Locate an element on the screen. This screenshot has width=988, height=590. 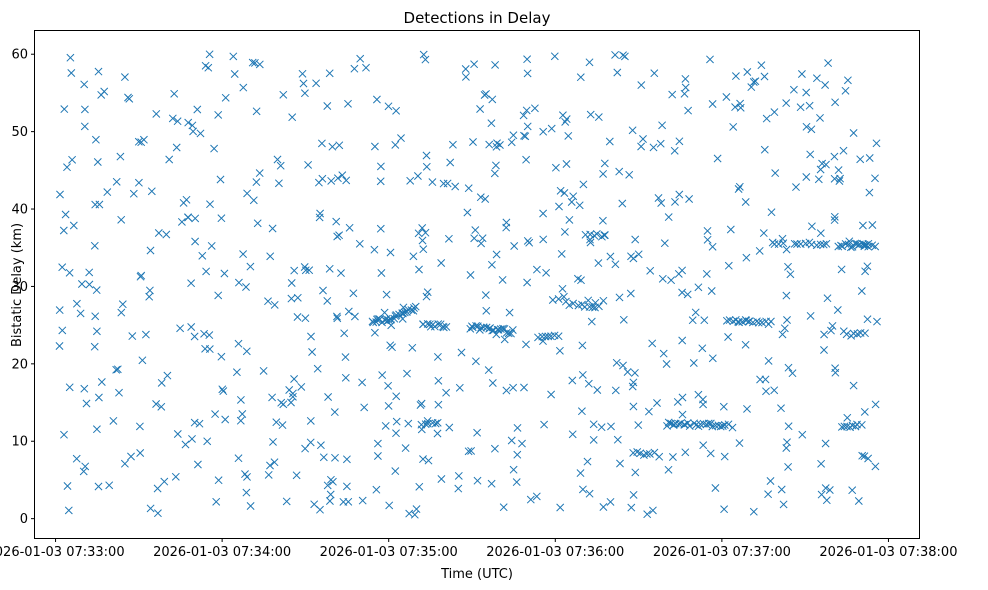
x-tick-label: 2026-01-03 07:37:00 is located at coordinates (722, 552).